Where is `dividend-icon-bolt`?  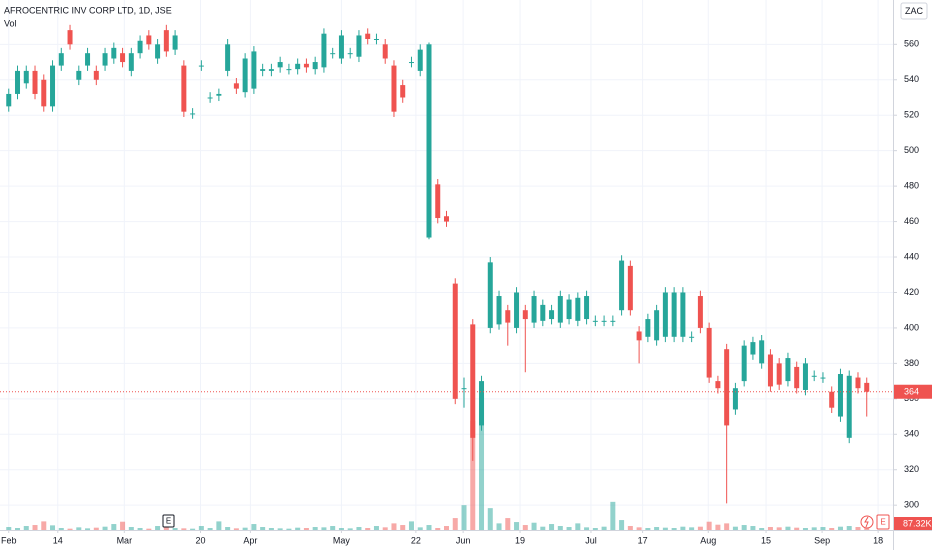
dividend-icon-bolt is located at coordinates (866, 522).